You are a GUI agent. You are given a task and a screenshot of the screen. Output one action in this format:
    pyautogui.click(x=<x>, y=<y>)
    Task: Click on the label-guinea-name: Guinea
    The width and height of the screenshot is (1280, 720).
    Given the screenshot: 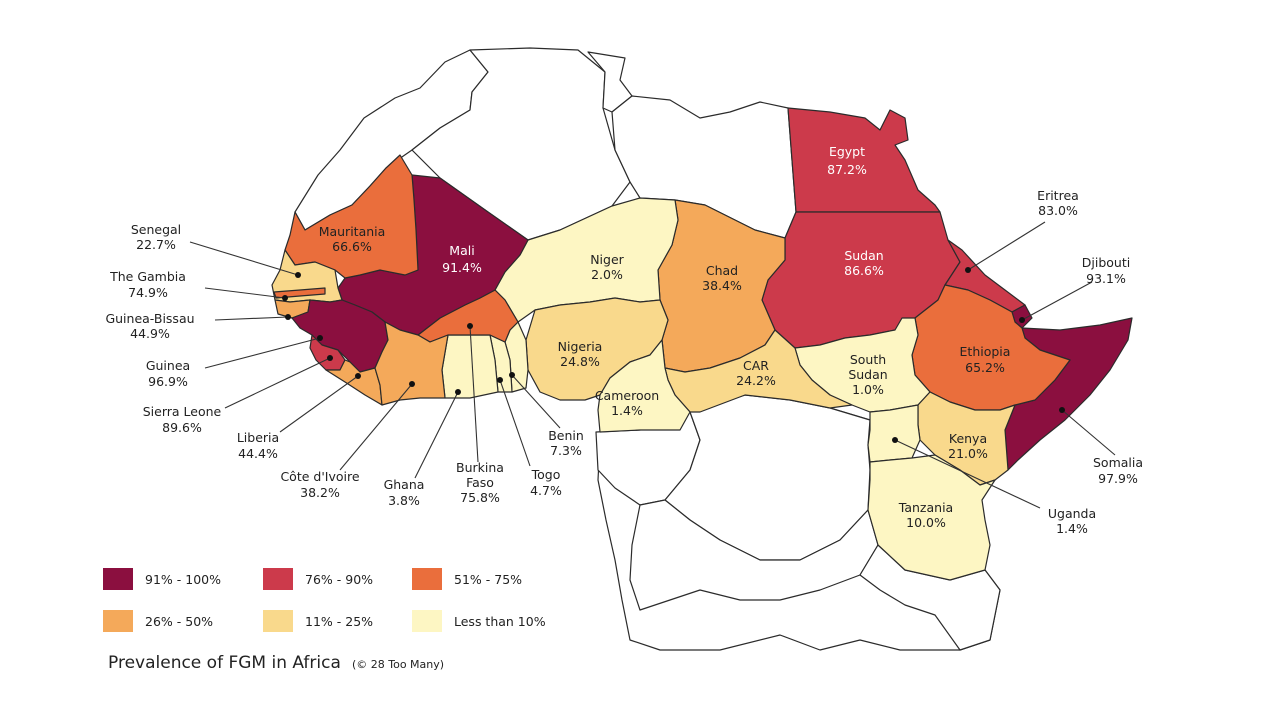 What is the action you would take?
    pyautogui.click(x=168, y=365)
    